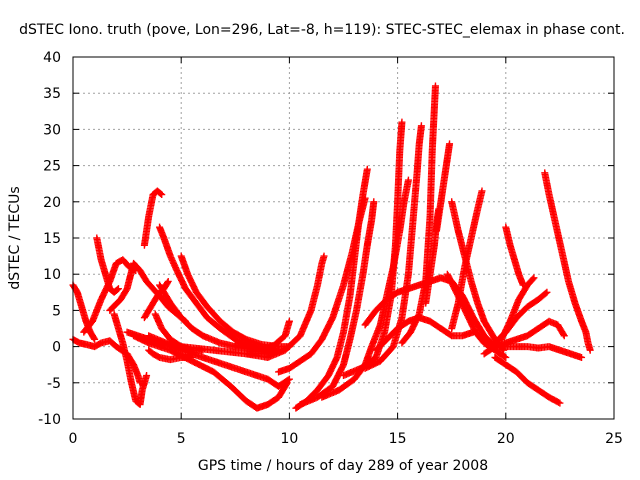 The image size is (640, 480). I want to click on y-tick-label: 10, so click(52, 275).